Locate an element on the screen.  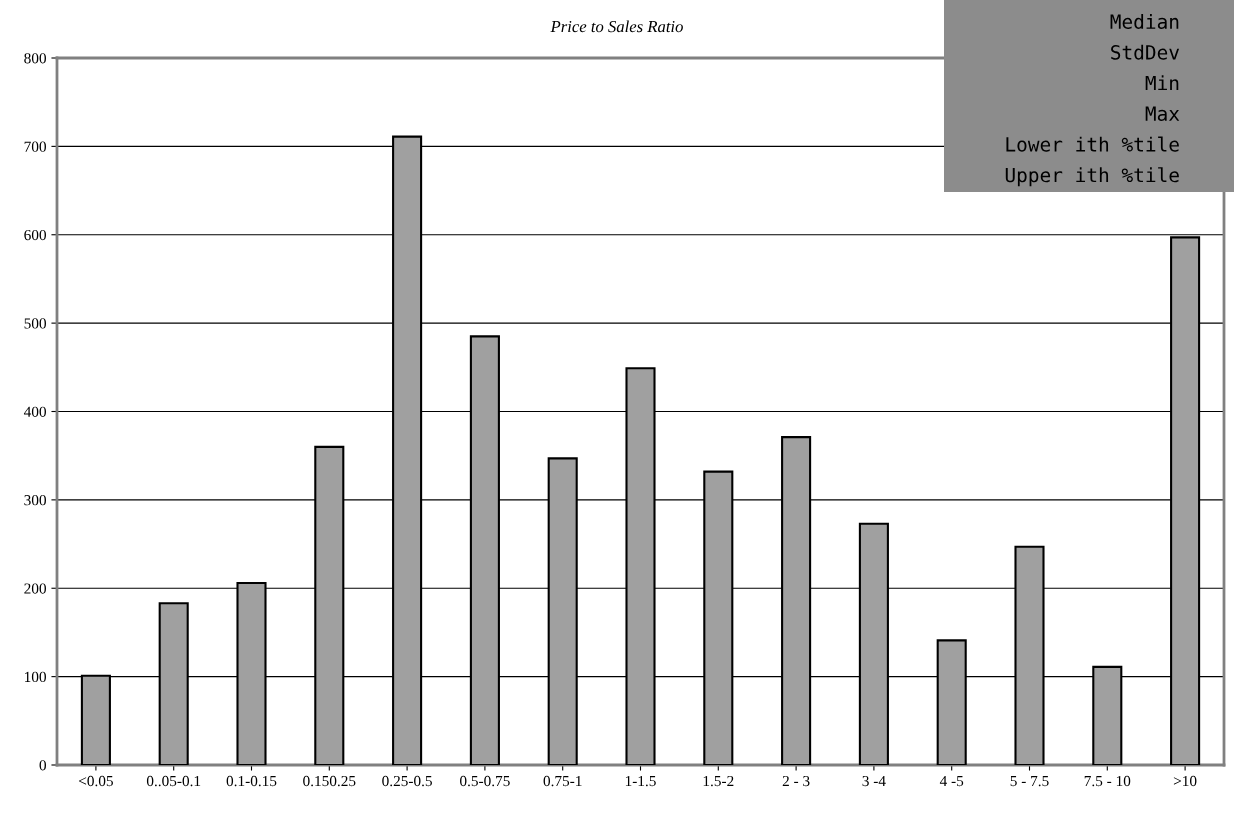
x-tick-label: >10 is located at coordinates (1185, 781).